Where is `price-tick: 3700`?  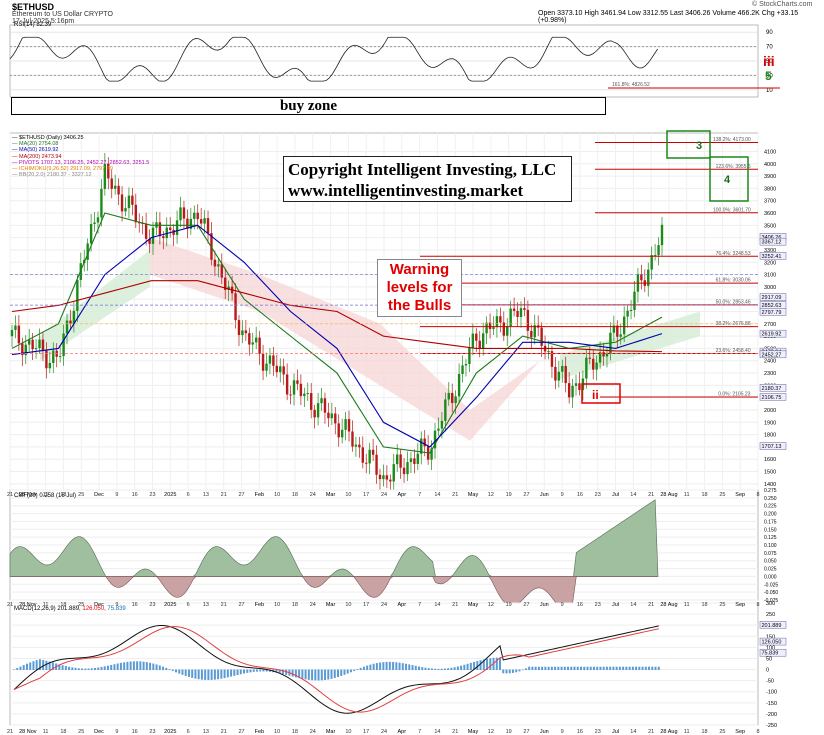 price-tick: 3700 is located at coordinates (770, 202).